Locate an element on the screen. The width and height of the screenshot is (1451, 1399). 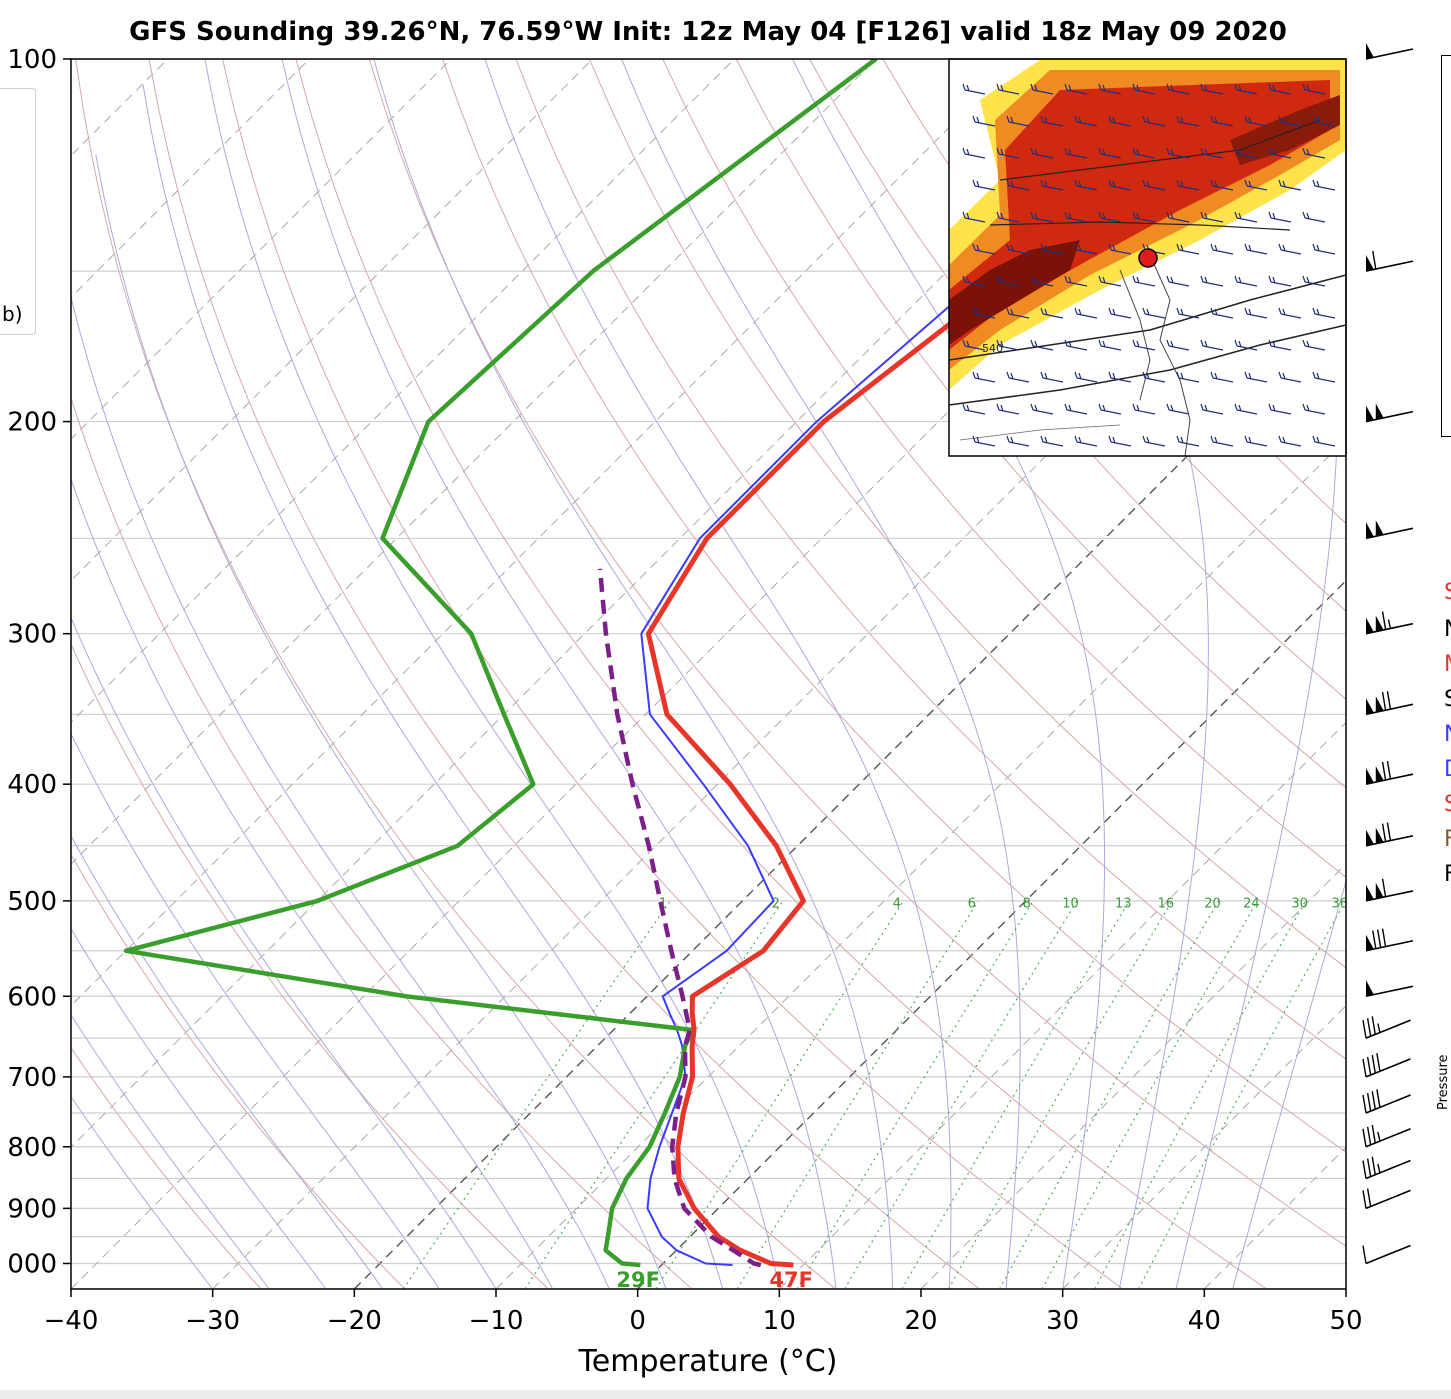
mixing-ratio-label: 4 is located at coordinates (897, 903).